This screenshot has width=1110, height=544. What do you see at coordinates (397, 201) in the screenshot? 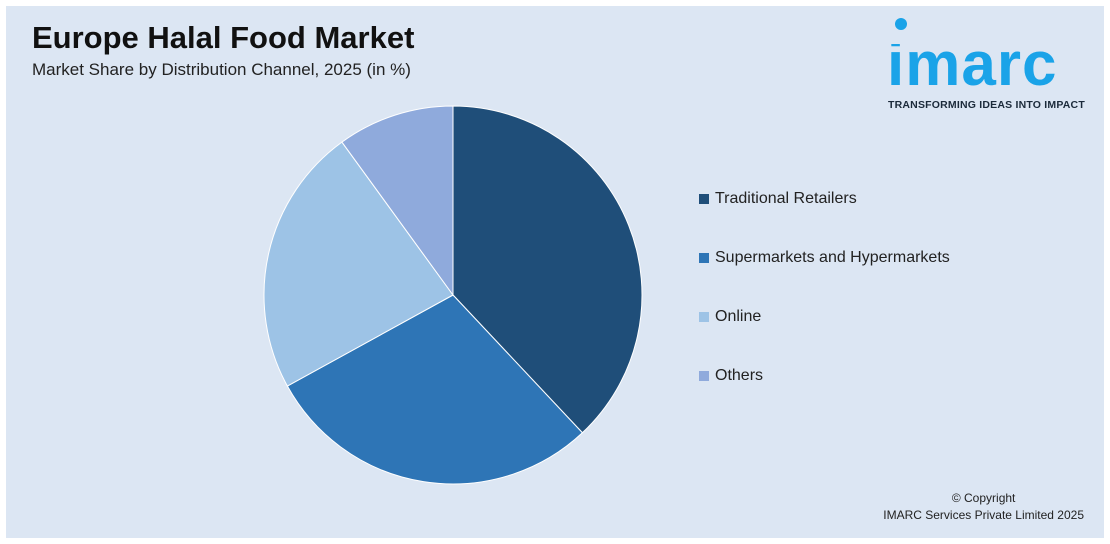
I see `pie-slice-others` at bounding box center [397, 201].